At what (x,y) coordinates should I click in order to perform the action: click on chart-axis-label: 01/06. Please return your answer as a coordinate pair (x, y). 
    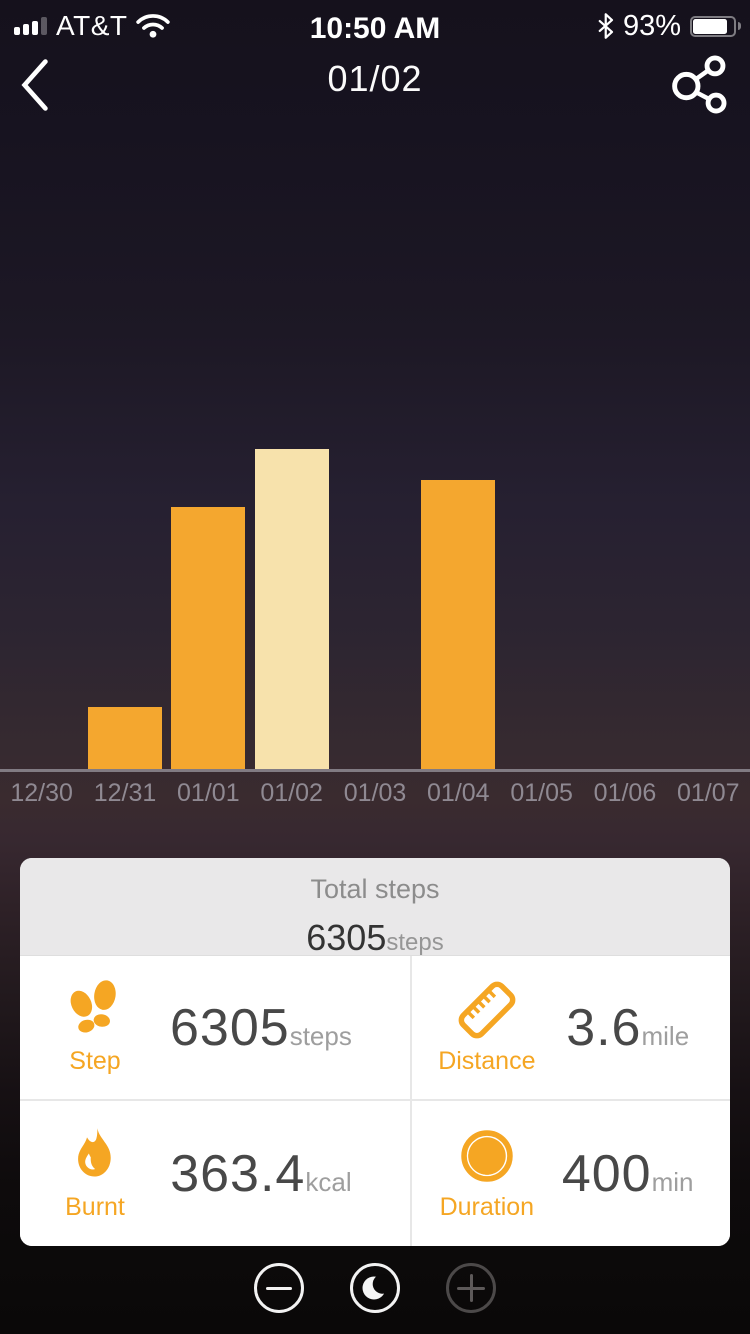
    Looking at the image, I should click on (625, 793).